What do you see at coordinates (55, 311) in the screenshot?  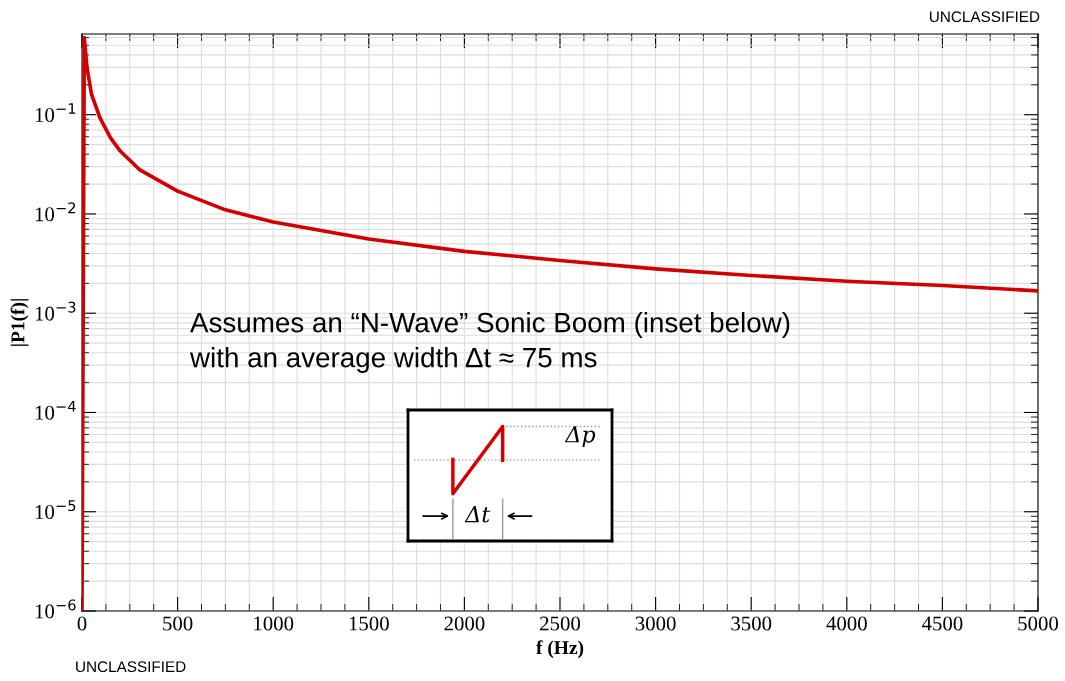 I see `y-tick-label: 10$^{−3}$` at bounding box center [55, 311].